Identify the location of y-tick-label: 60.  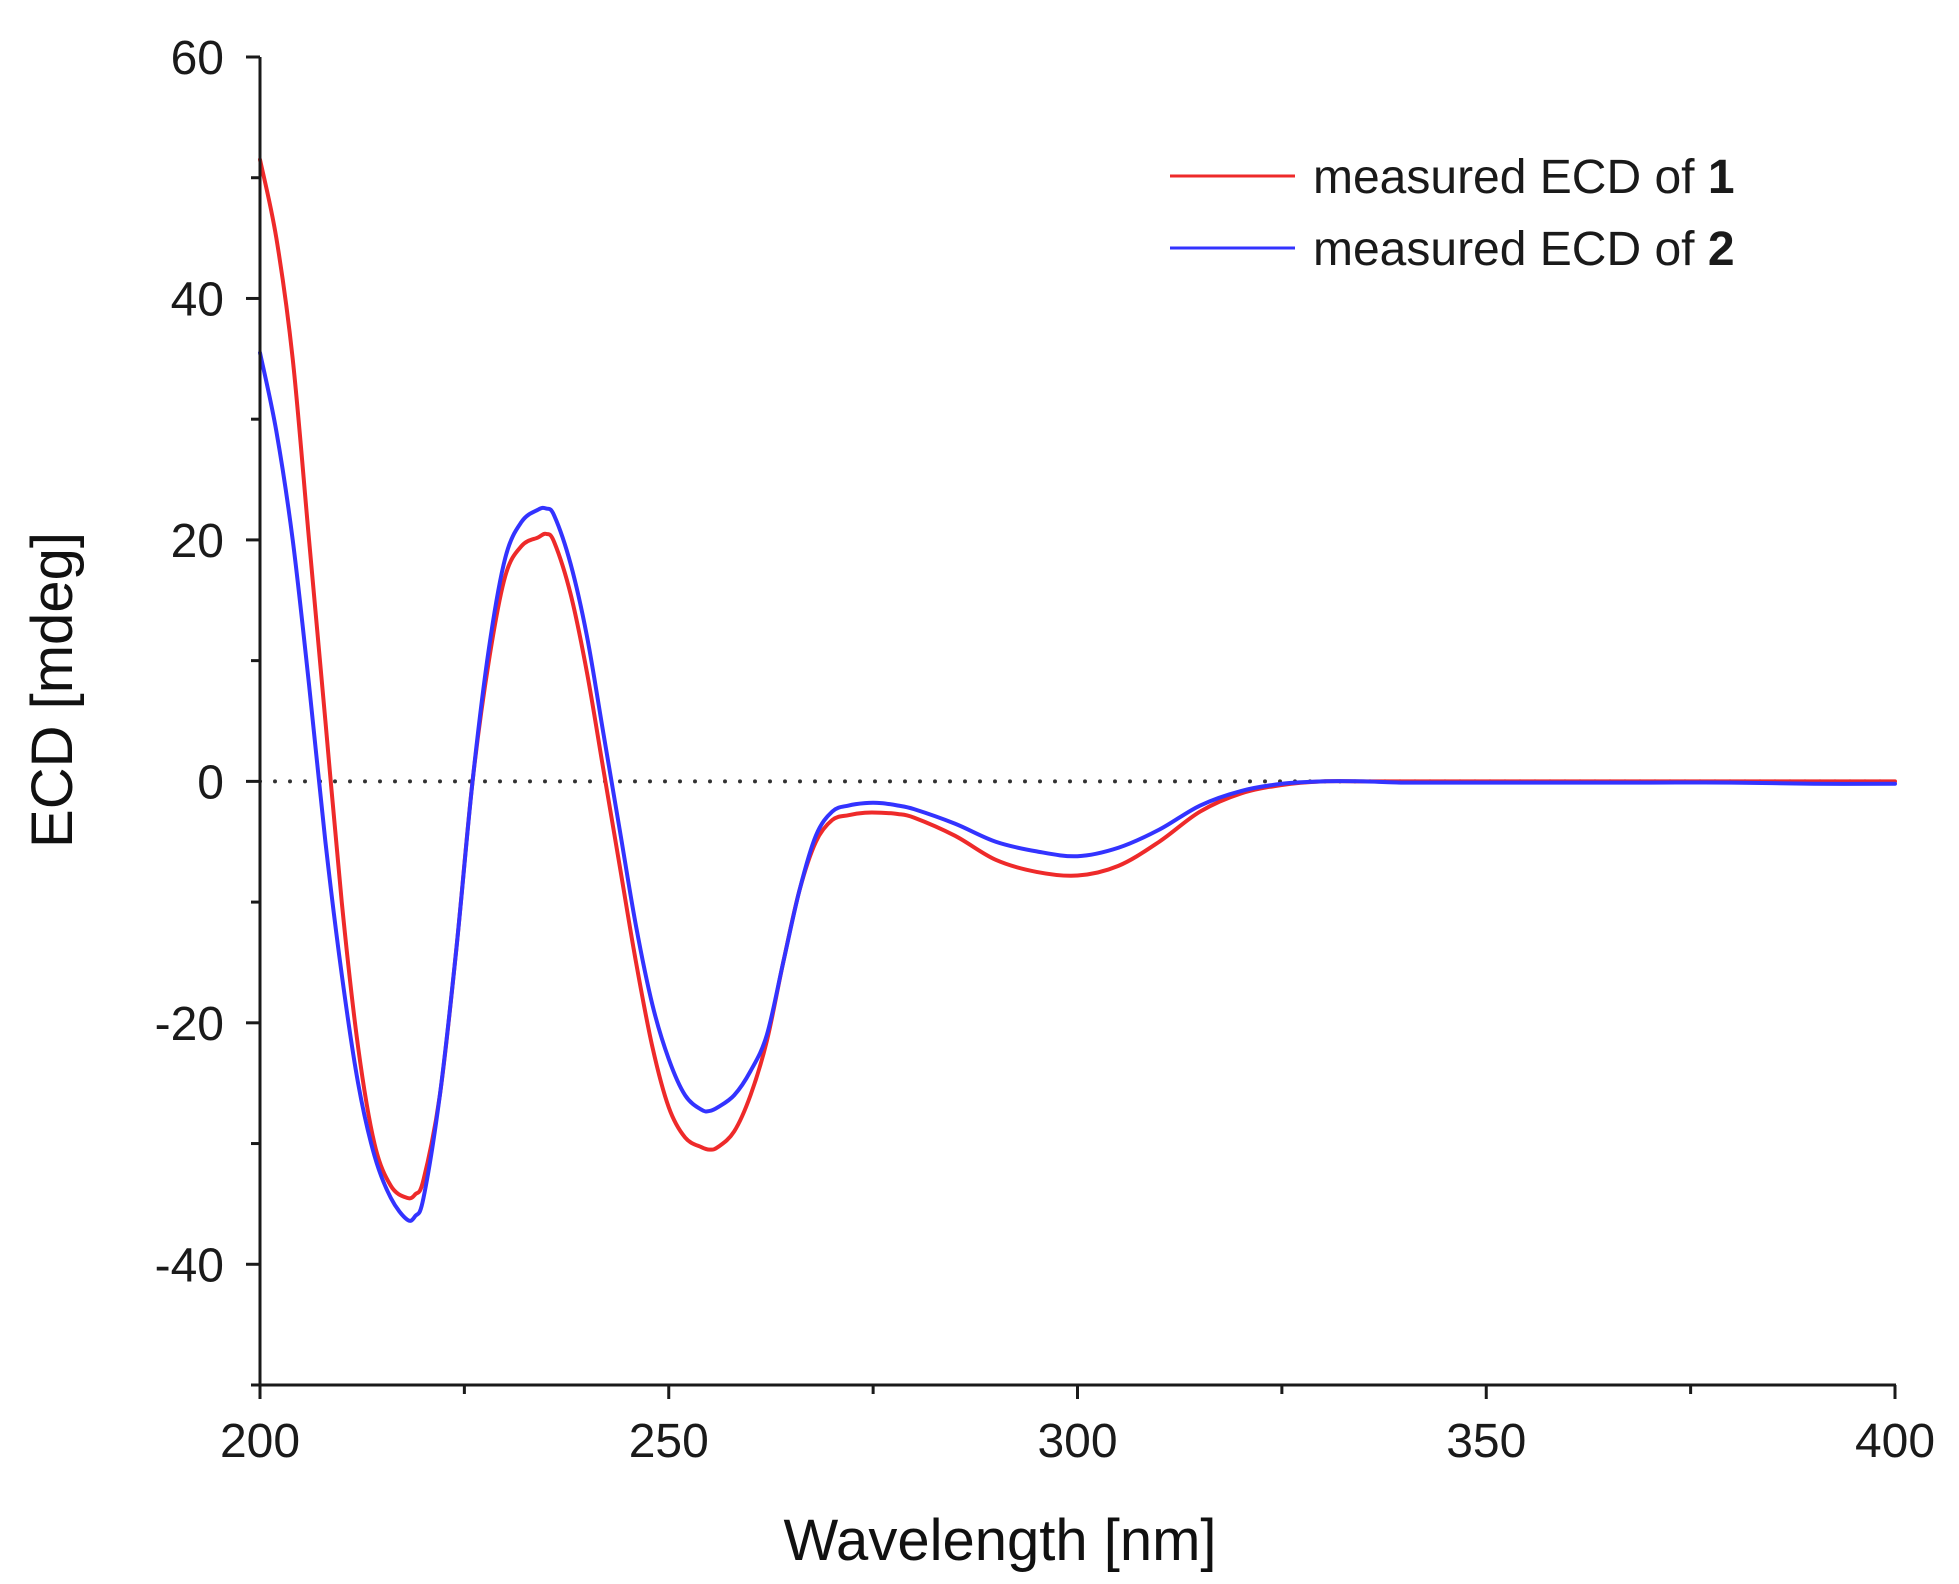
(197, 58).